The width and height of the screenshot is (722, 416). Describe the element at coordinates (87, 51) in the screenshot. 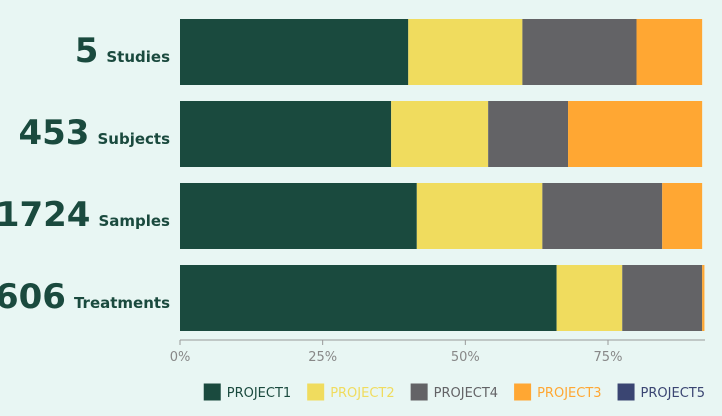

I see `category-count: 5` at that location.